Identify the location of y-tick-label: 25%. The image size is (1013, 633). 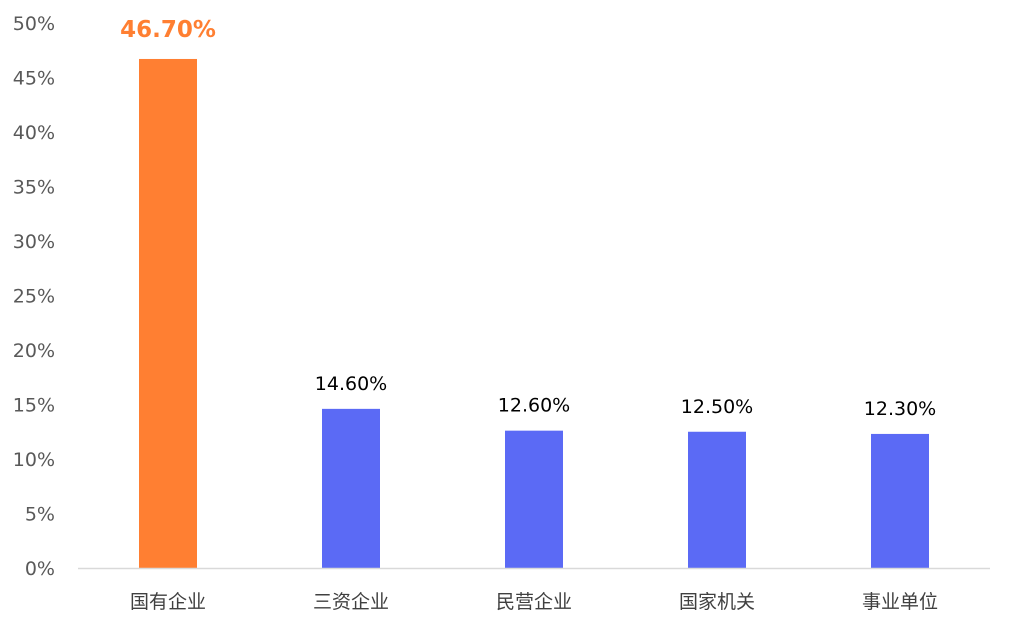
(34, 297).